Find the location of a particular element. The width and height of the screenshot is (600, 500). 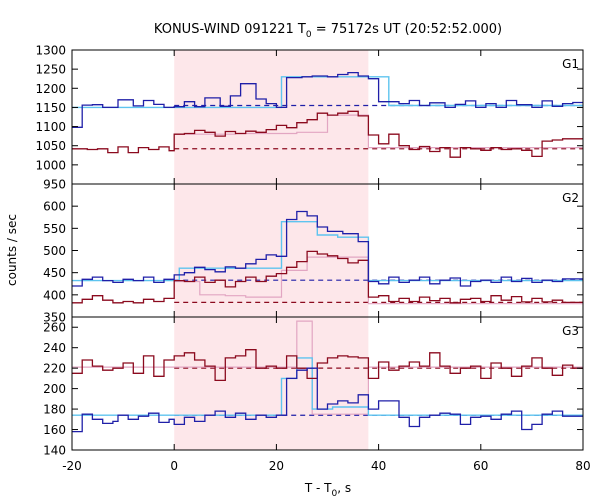

x-tick-label: -20 is located at coordinates (72, 466).